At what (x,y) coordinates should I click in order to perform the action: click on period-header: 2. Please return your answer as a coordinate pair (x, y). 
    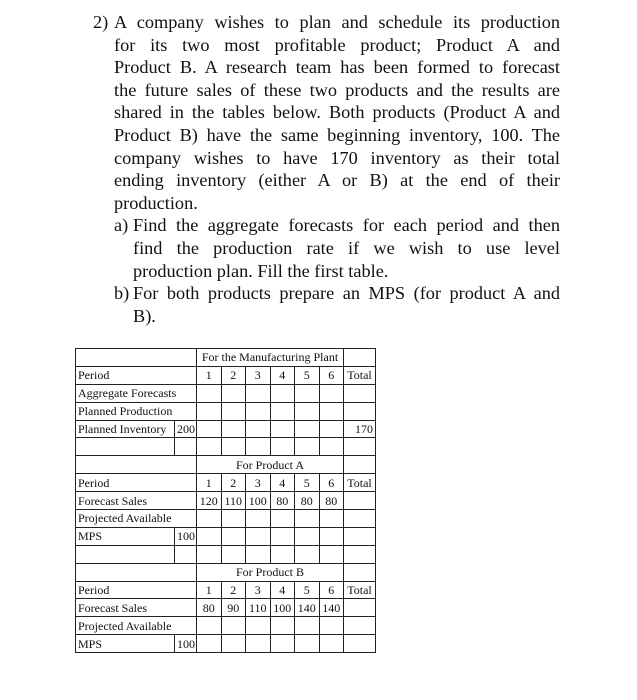
    Looking at the image, I should click on (233, 375).